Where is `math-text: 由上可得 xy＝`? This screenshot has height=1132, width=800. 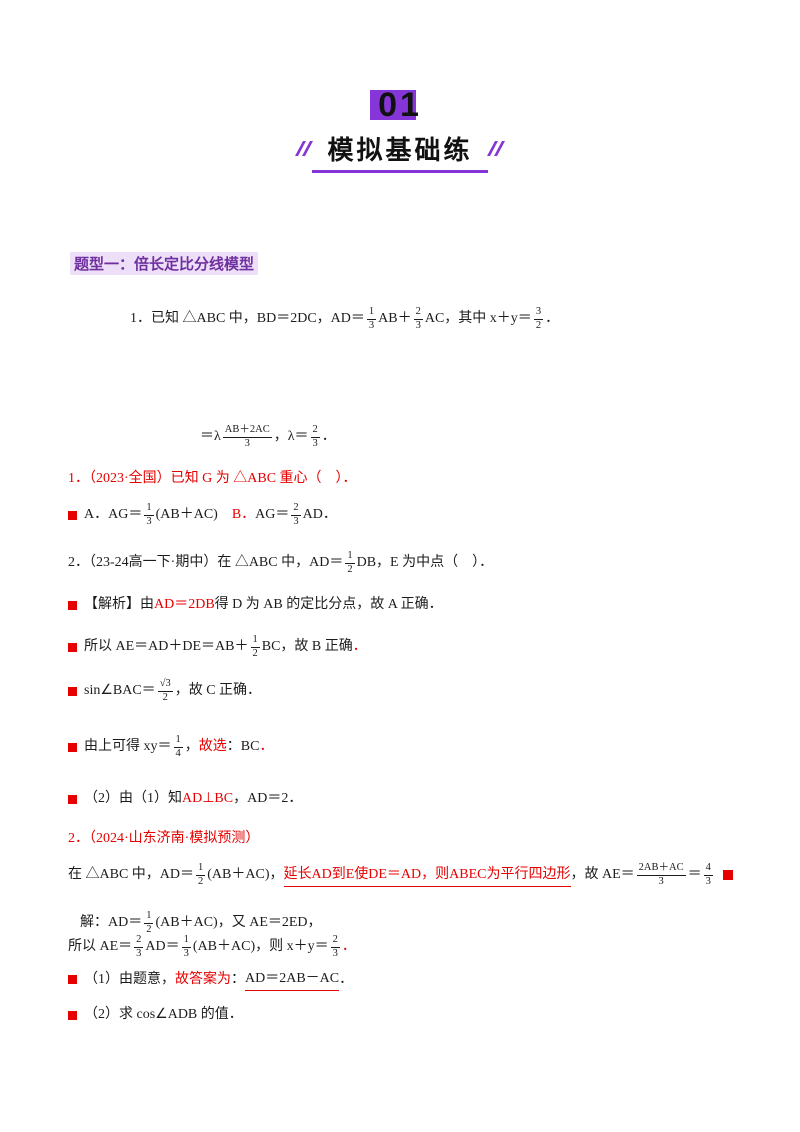 math-text: 由上可得 xy＝ is located at coordinates (128, 747).